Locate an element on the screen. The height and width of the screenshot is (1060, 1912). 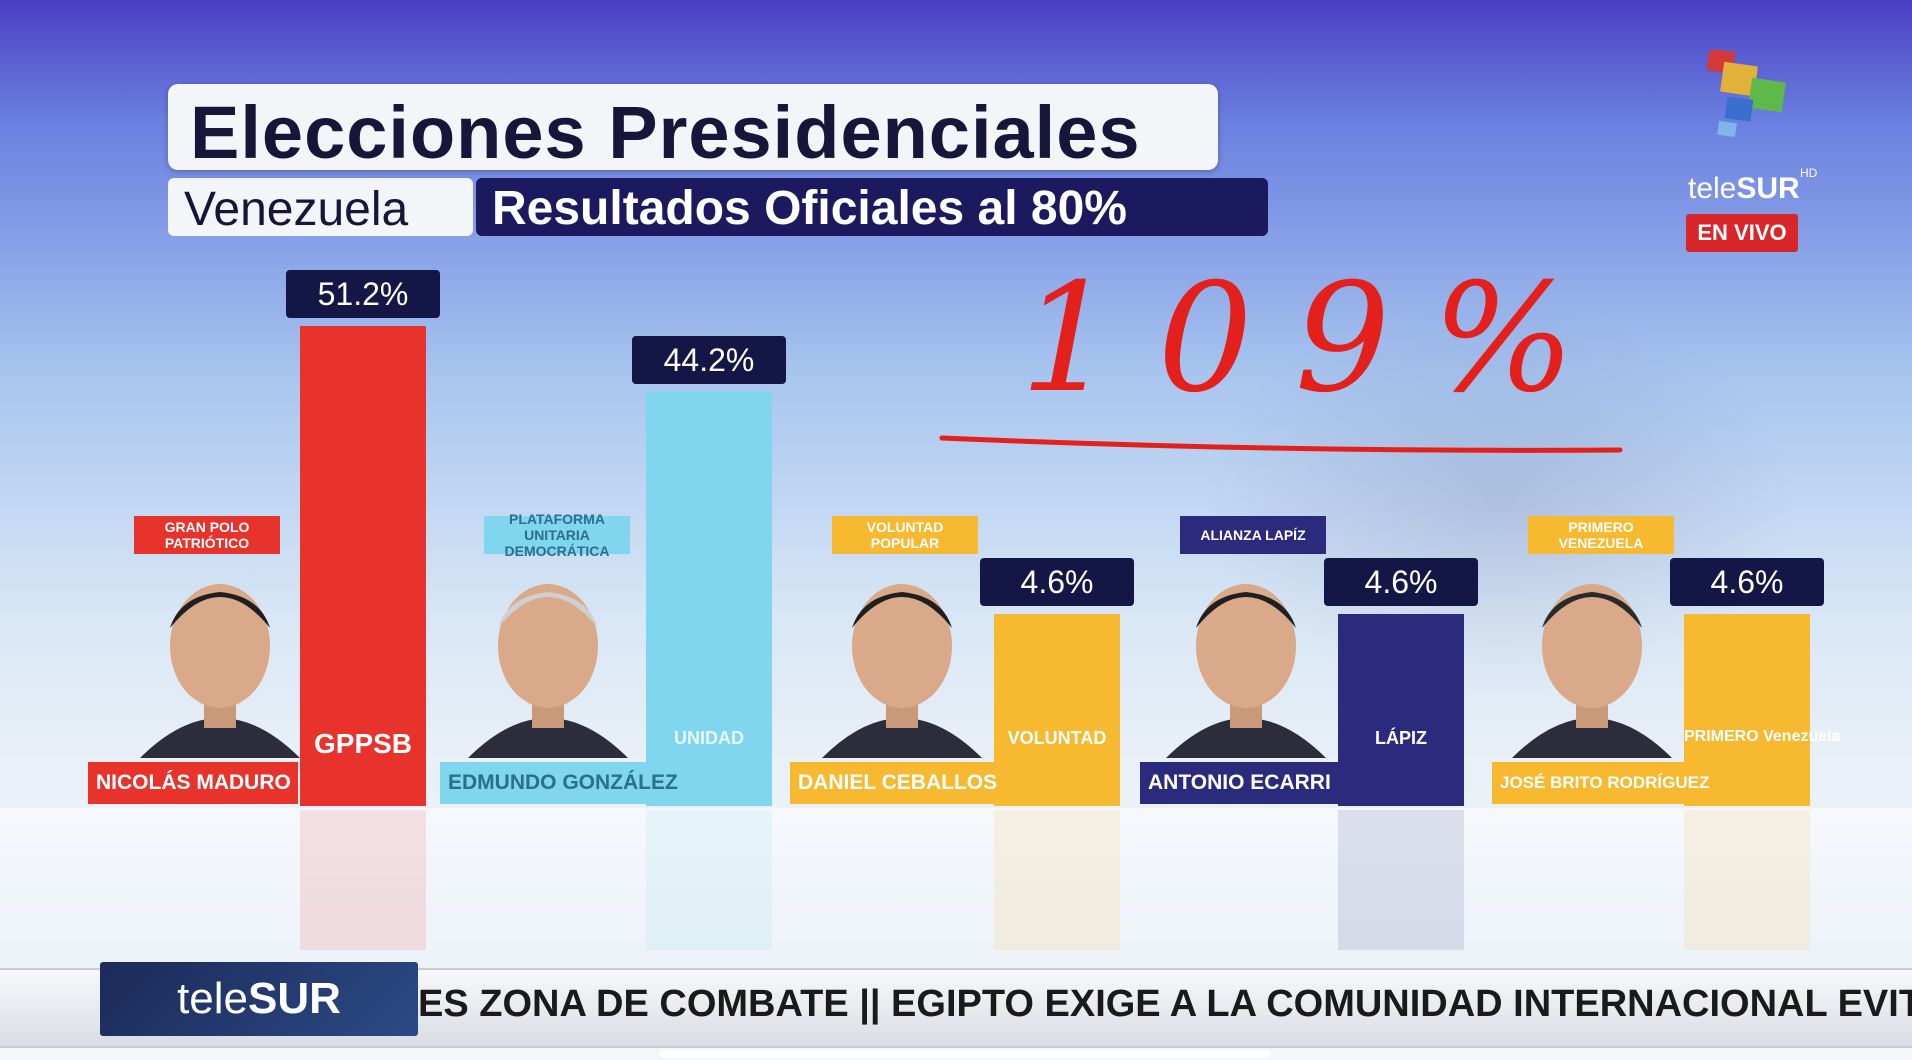
country-label: Venezuela is located at coordinates (296, 209).